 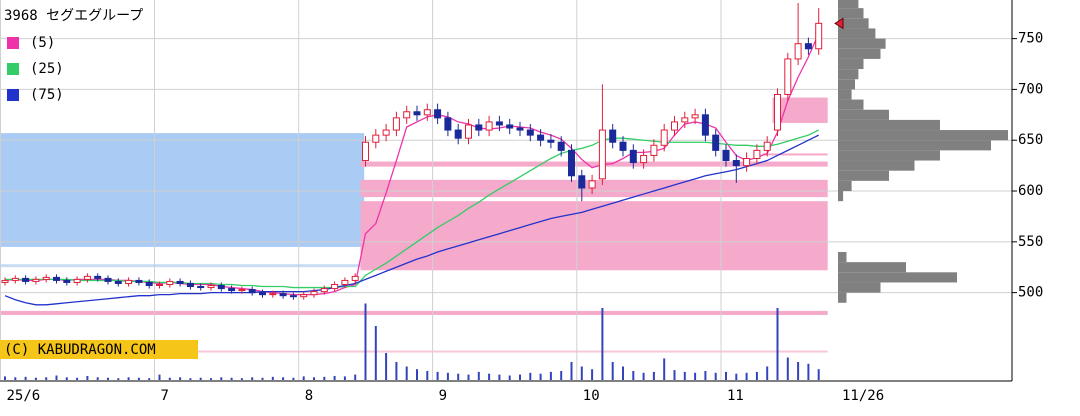 I want to click on copyright: (C) KABUDRAGON.COM, so click(x=80, y=350).